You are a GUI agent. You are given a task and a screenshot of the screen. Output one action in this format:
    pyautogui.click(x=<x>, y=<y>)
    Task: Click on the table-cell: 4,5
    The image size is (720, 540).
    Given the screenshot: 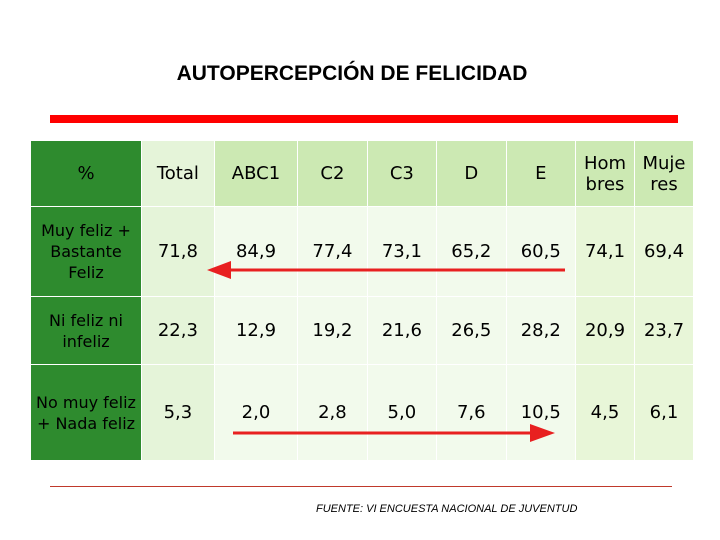 What is the action you would take?
    pyautogui.click(x=605, y=412)
    